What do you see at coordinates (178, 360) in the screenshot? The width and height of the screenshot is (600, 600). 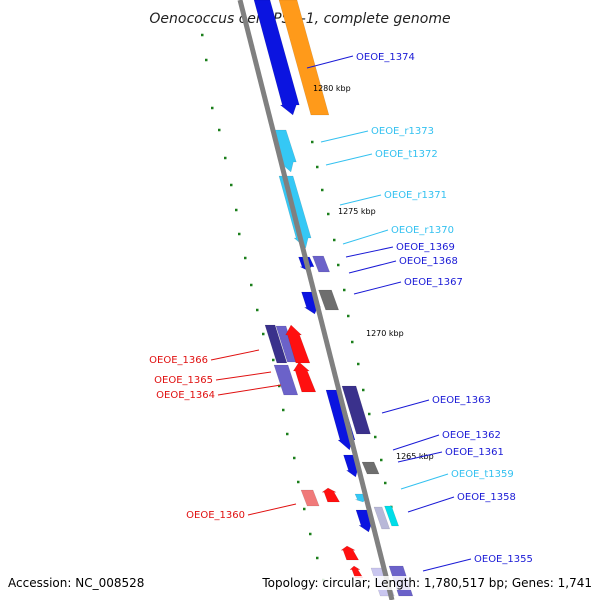 I see `gene-label: OEOE_1366` at bounding box center [178, 360].